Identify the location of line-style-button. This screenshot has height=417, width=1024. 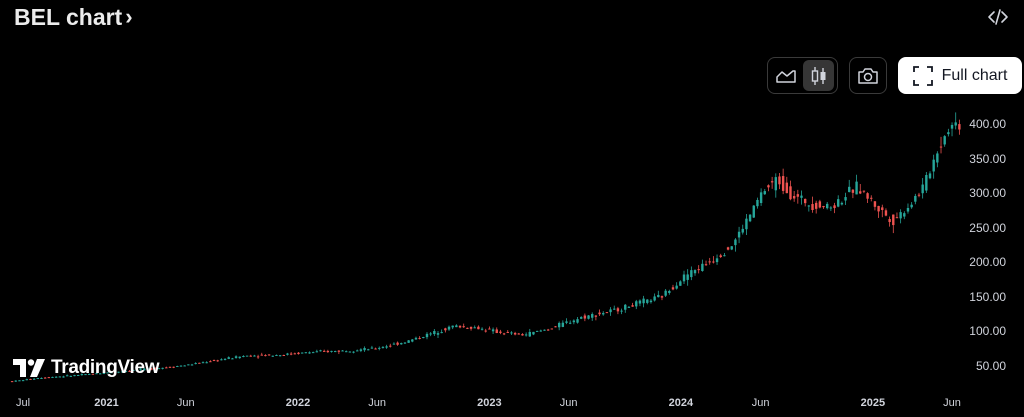
(786, 75).